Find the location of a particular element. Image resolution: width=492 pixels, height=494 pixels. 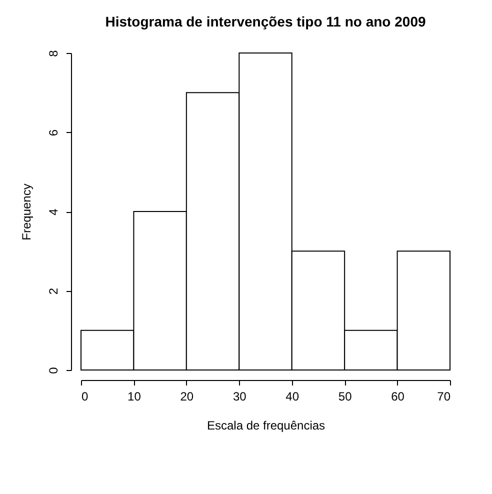

chart-title: Histograma de intervenções tipo 11 no ano 2009 is located at coordinates (265, 22).